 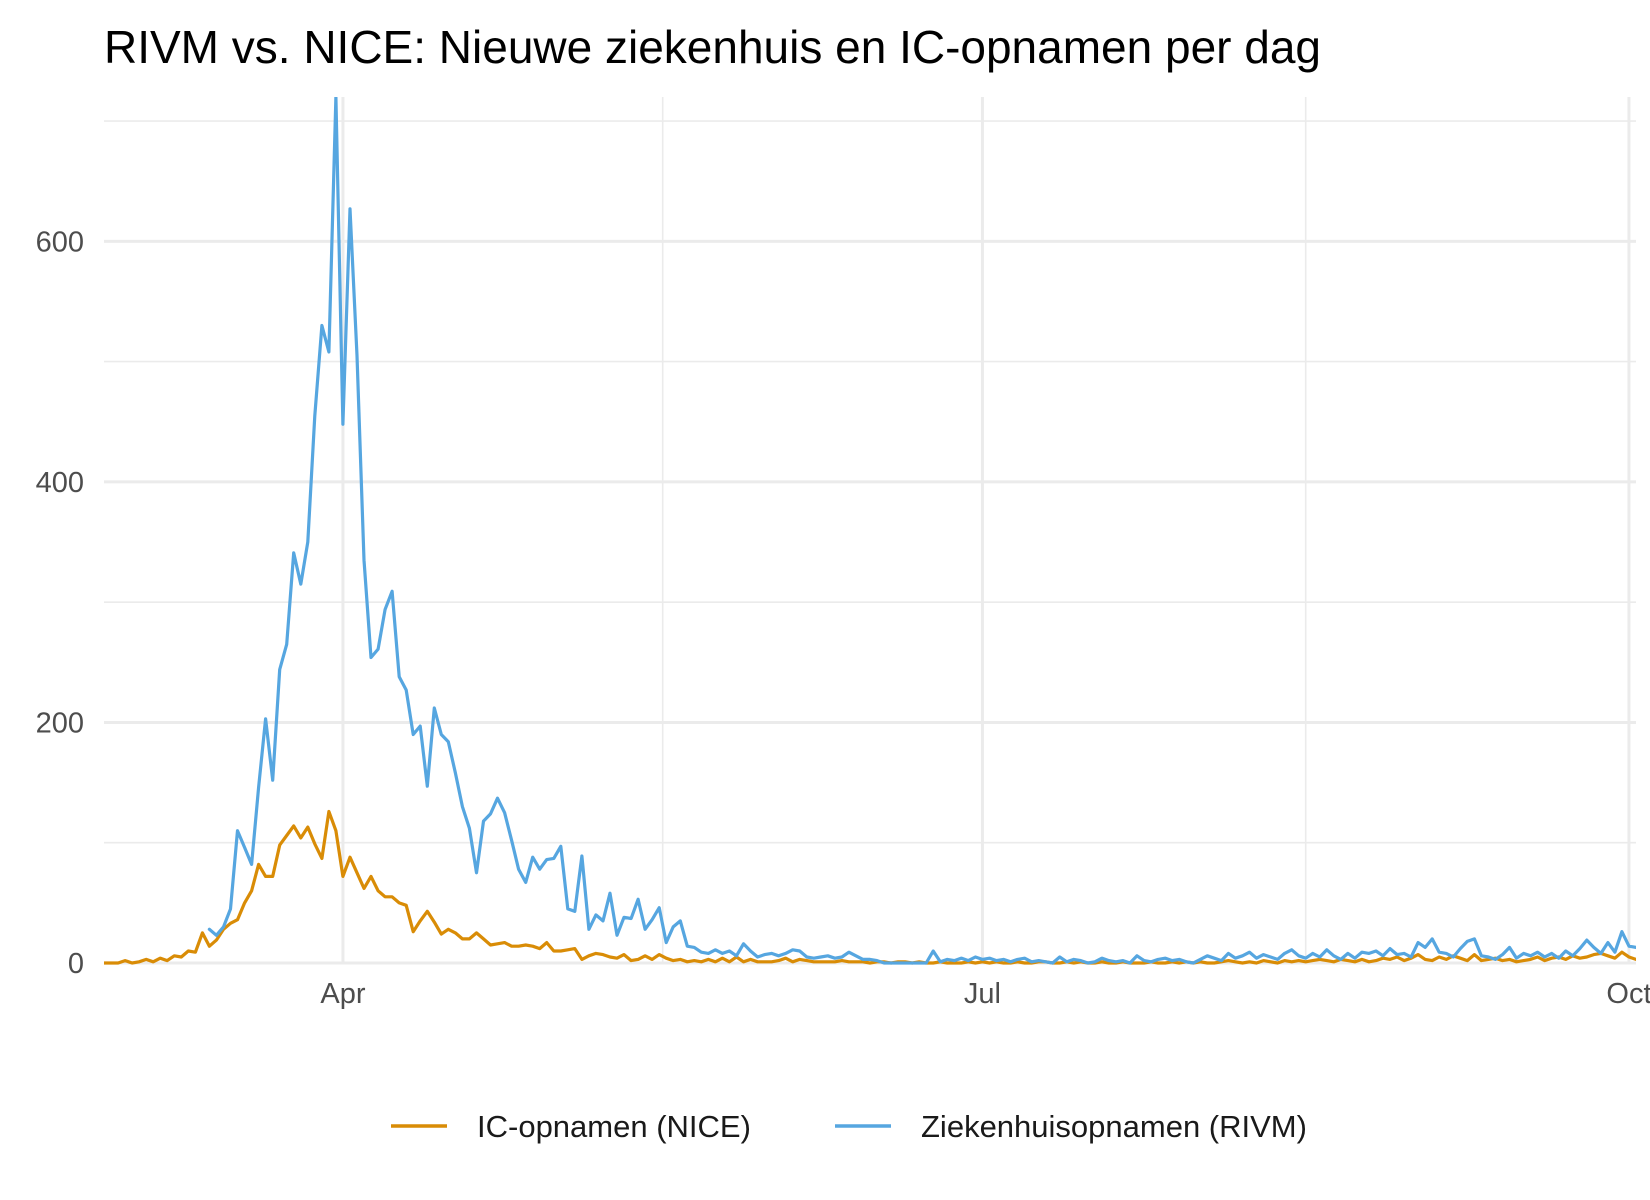 I want to click on legend-label-ziekenhuis: Ziekenhuisopnamen (RIVM), so click(x=1114, y=1126).